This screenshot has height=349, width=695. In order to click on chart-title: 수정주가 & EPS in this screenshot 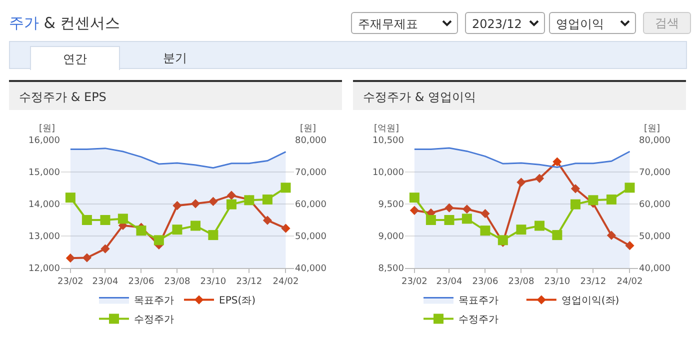, I will do `click(175, 95)`.